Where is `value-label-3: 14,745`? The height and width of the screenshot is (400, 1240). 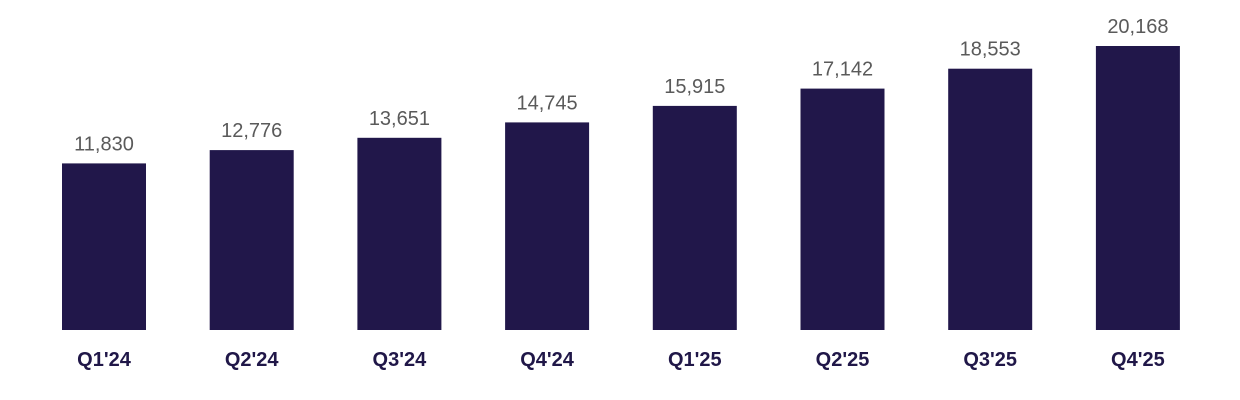 value-label-3: 14,745 is located at coordinates (547, 103).